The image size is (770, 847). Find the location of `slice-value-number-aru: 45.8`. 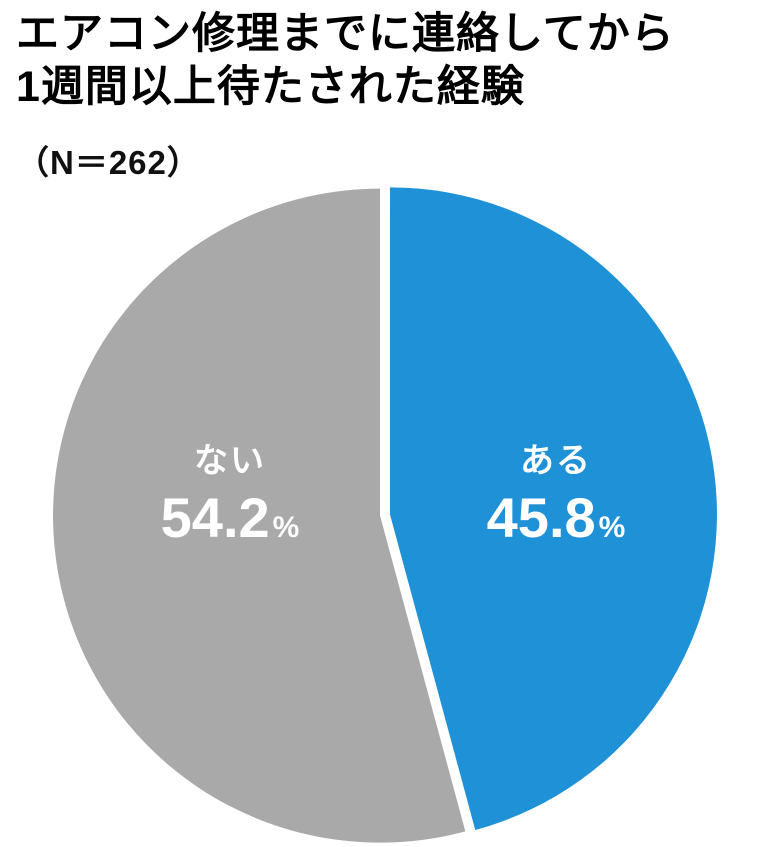

slice-value-number-aru: 45.8 is located at coordinates (541, 517).